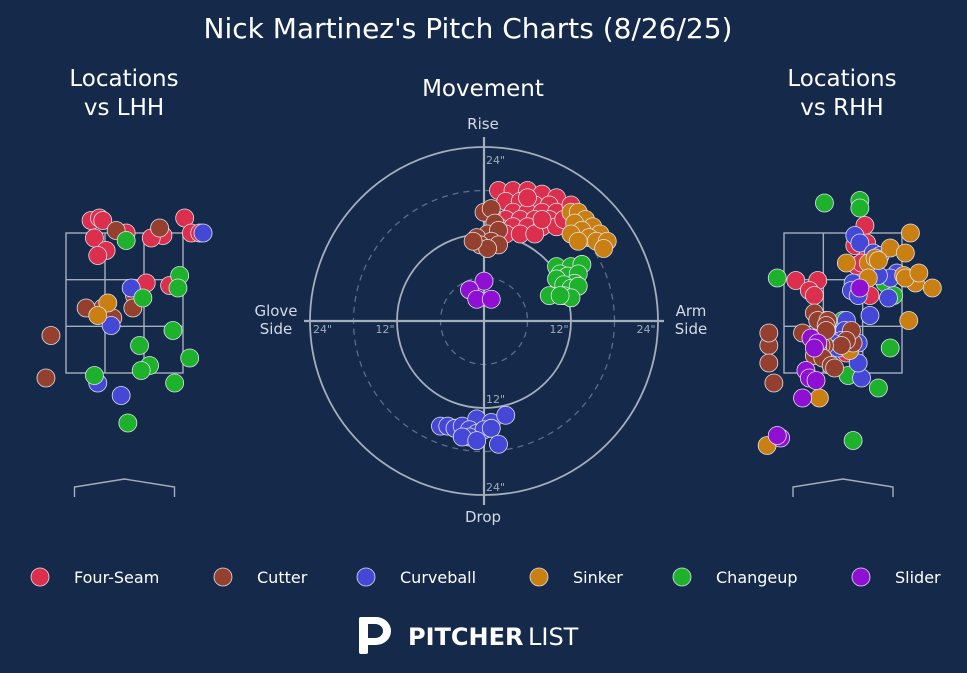 The width and height of the screenshot is (967, 673). What do you see at coordinates (366, 577) in the screenshot?
I see `legend-marker-curveball` at bounding box center [366, 577].